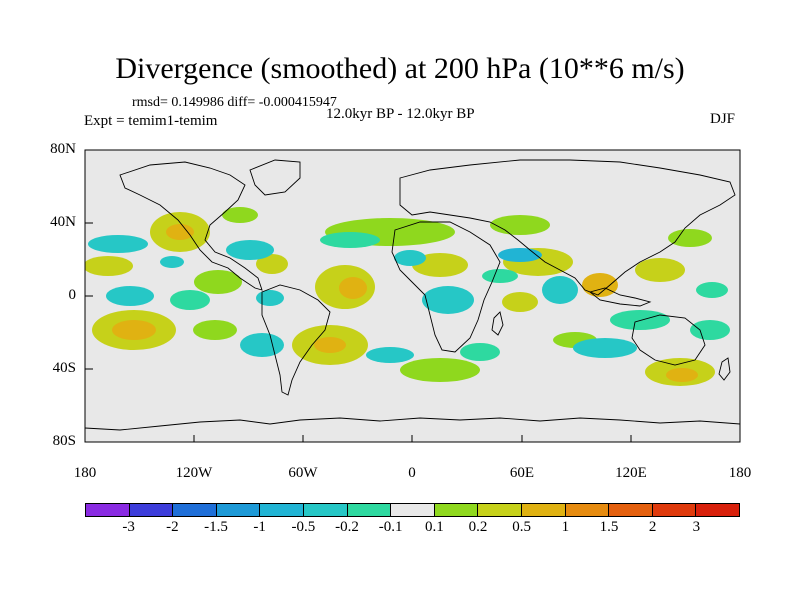  What do you see at coordinates (497, 323) in the screenshot?
I see `madagascar-coast` at bounding box center [497, 323].